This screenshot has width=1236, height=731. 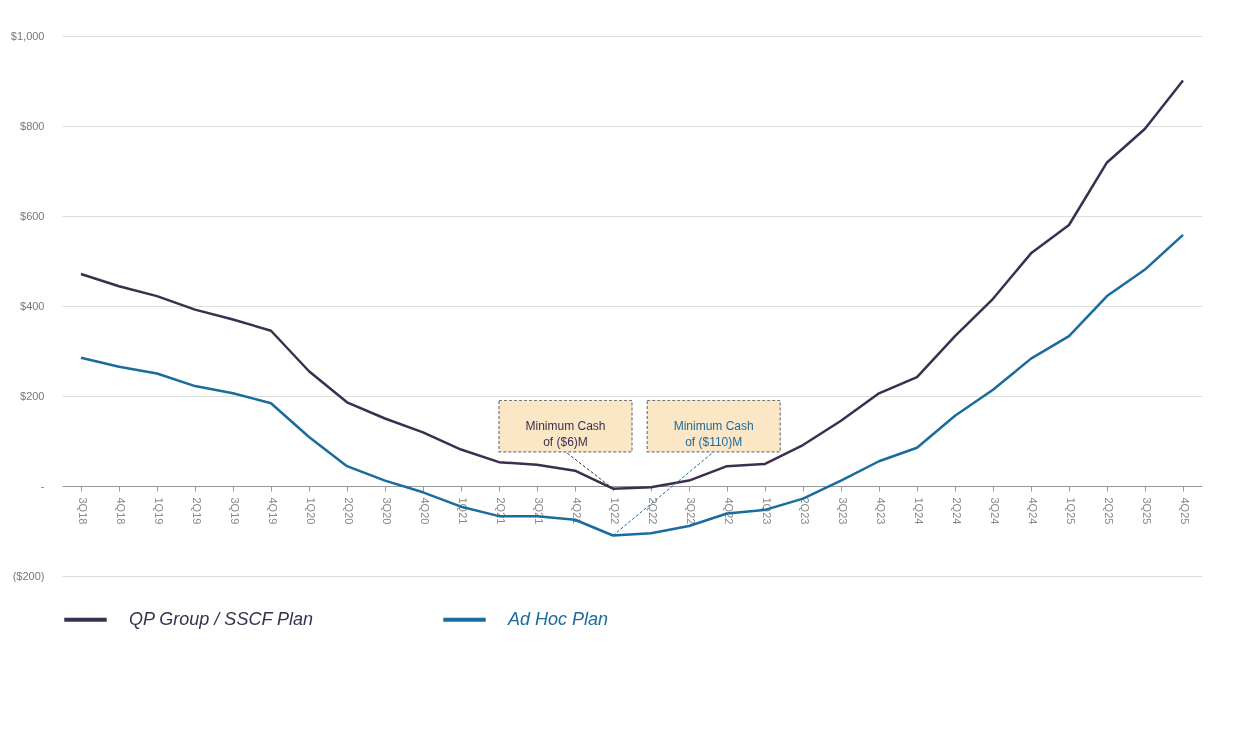 I want to click on legend-label: Ad Hoc Plan, so click(x=558, y=618).